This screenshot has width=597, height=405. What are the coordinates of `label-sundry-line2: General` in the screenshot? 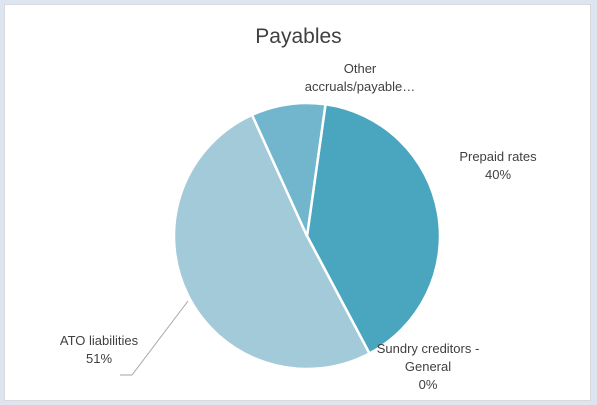 It's located at (428, 366).